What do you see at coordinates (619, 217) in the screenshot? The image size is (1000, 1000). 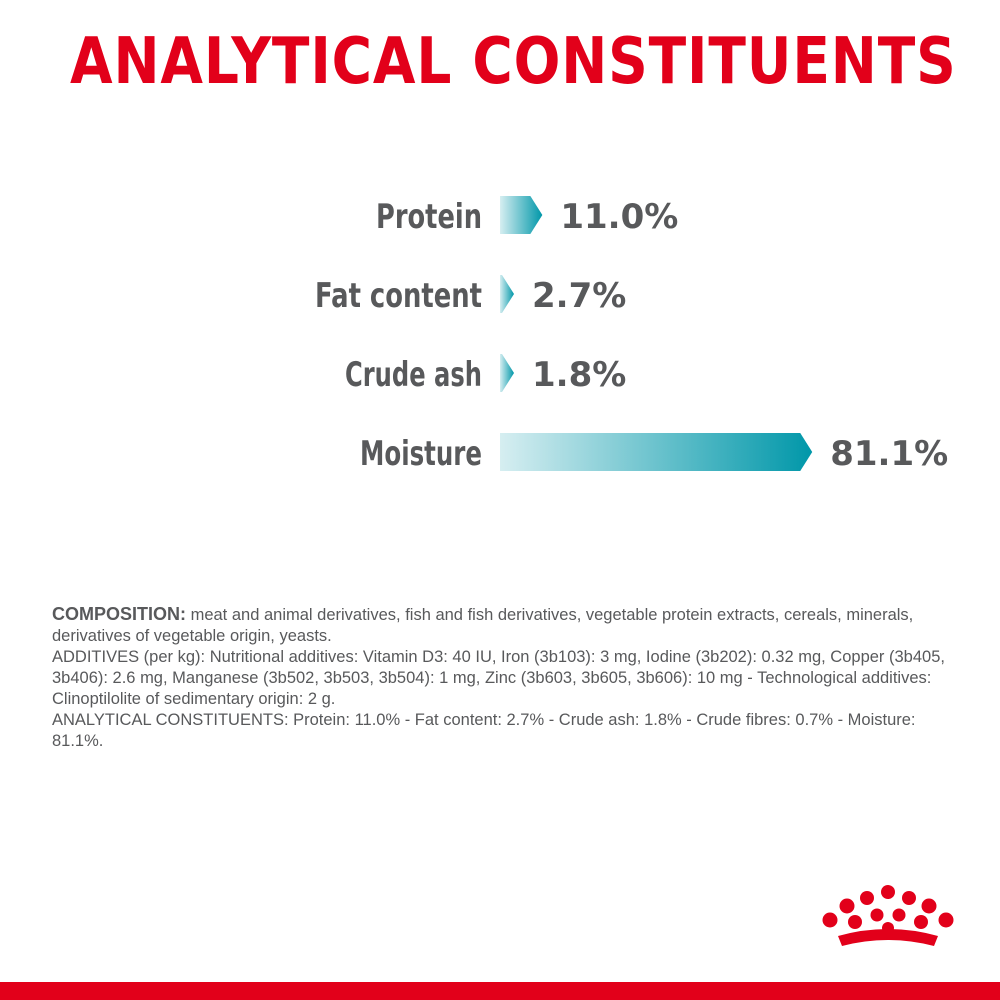 I see `value-label-0: 11.0%` at bounding box center [619, 217].